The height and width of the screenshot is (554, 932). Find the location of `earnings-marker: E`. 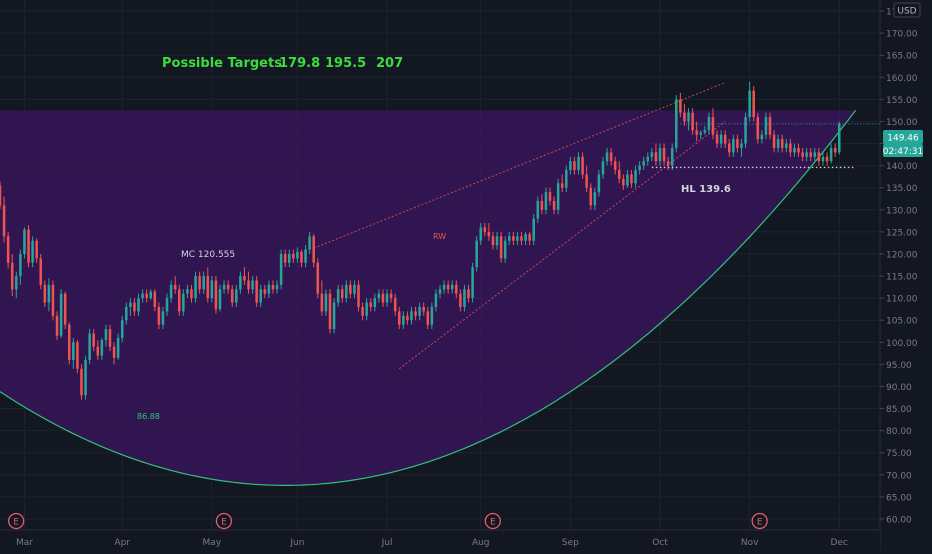

earnings-marker: E is located at coordinates (16, 521).